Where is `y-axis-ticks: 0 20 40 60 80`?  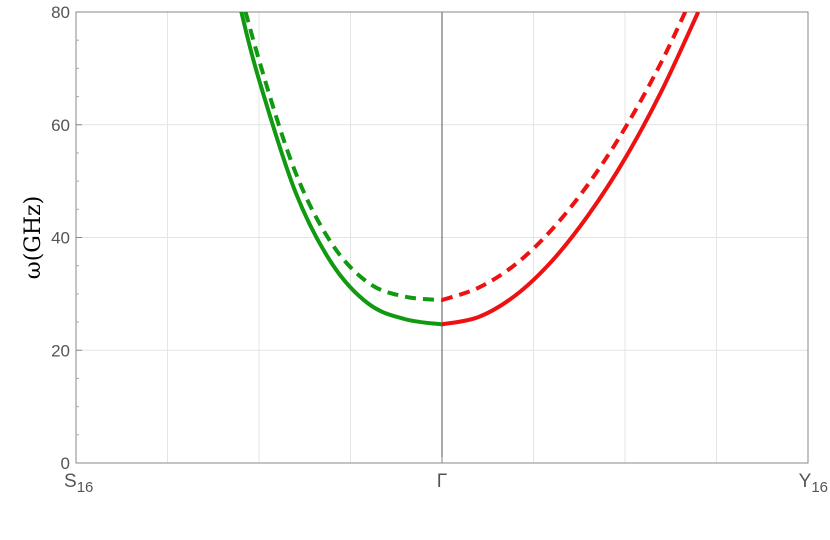
y-axis-ticks: 0 20 40 60 80 is located at coordinates (66, 238).